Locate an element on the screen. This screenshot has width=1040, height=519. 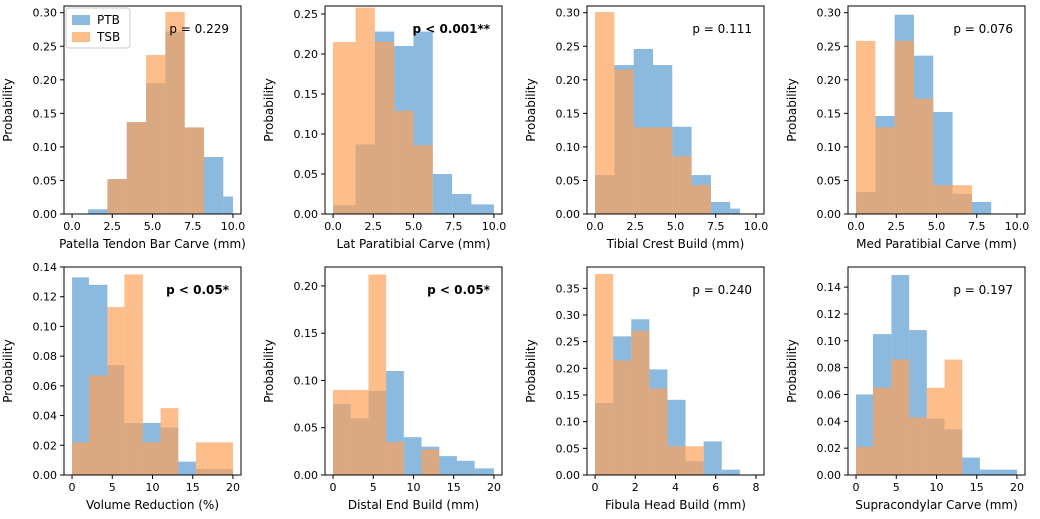
y-tick-label: 0.20 is located at coordinates (829, 80).